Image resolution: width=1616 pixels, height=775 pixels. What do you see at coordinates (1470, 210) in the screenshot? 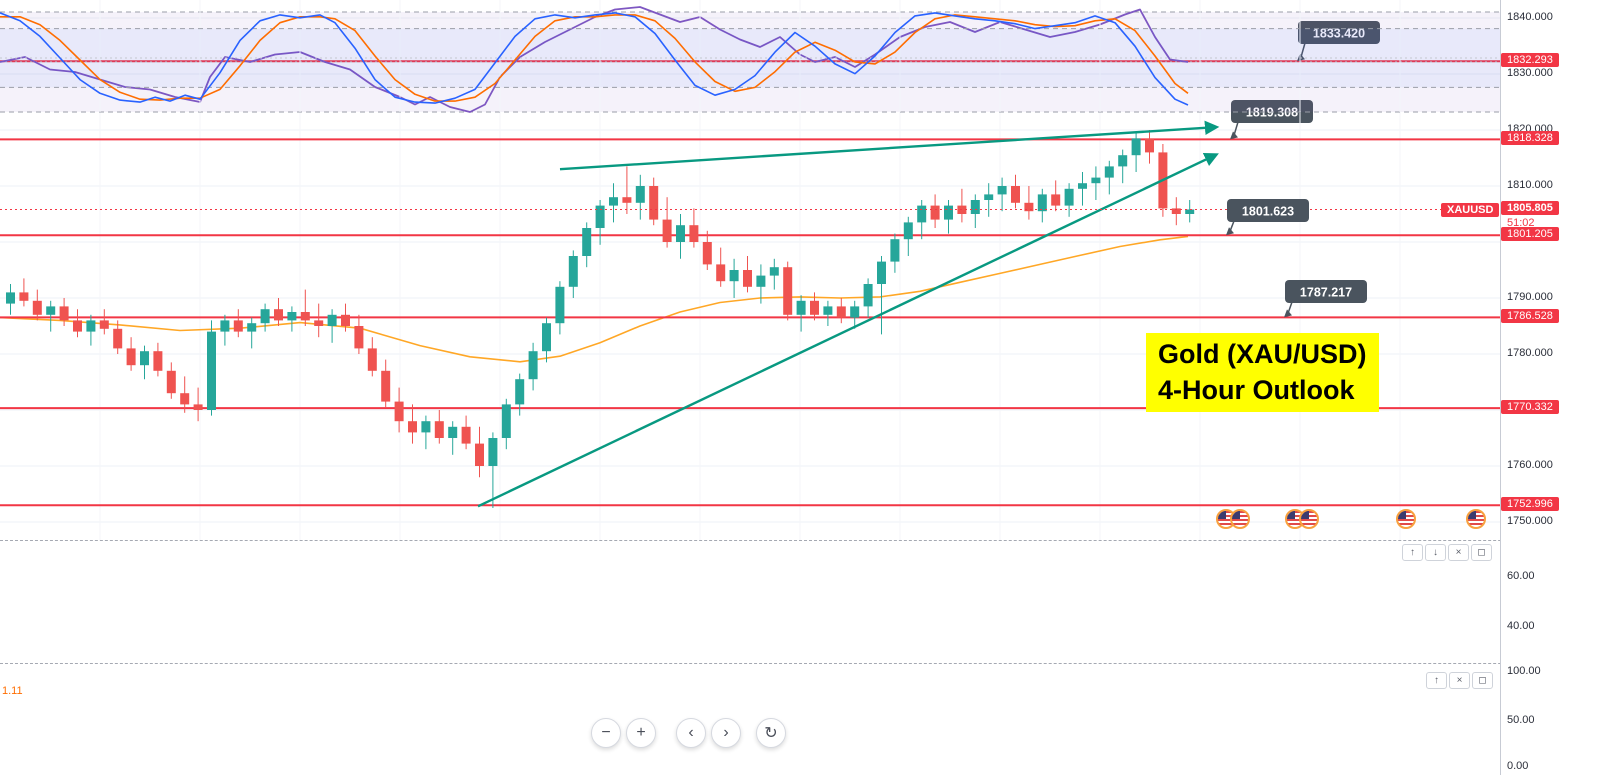
I see `symbol-price-flag: XAUUSD` at bounding box center [1470, 210].